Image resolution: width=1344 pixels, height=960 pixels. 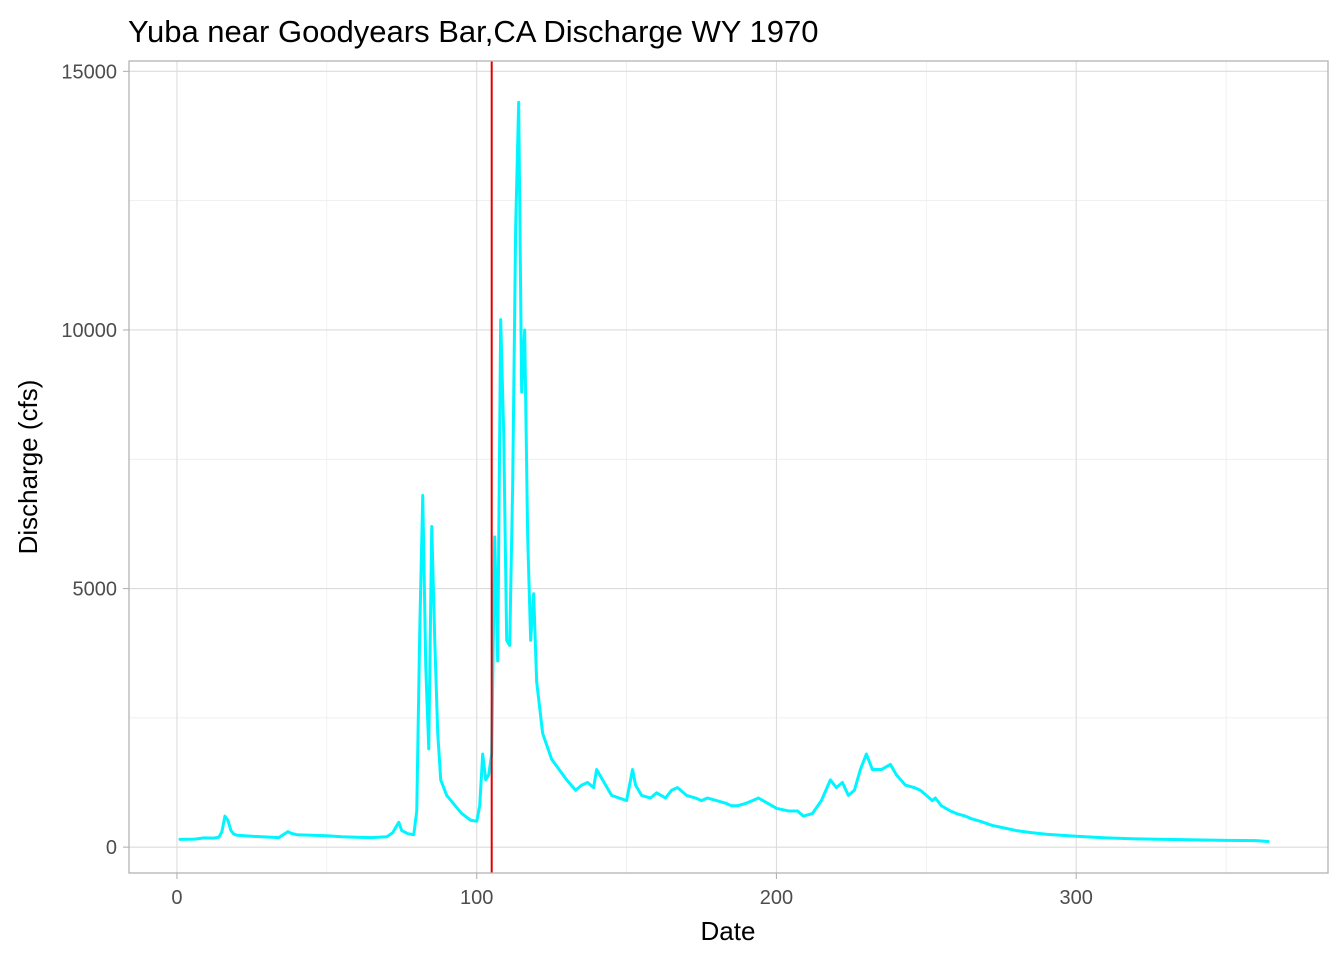 I want to click on x-axis-title: Date, so click(x=728, y=931).